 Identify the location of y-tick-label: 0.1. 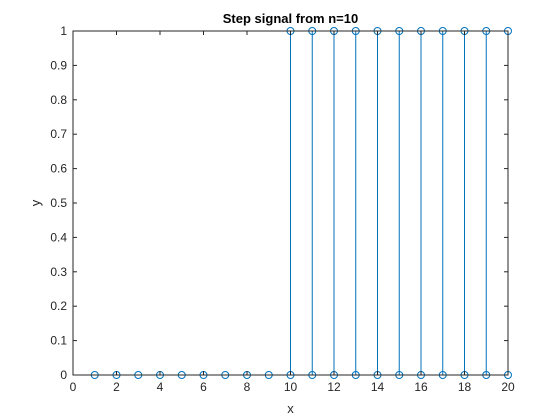
(58, 341).